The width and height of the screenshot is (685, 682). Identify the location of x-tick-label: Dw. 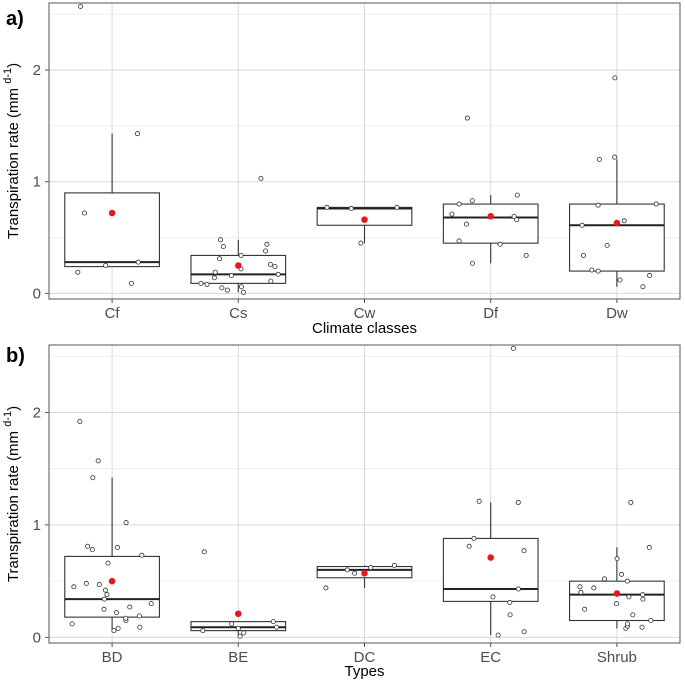
(617, 313).